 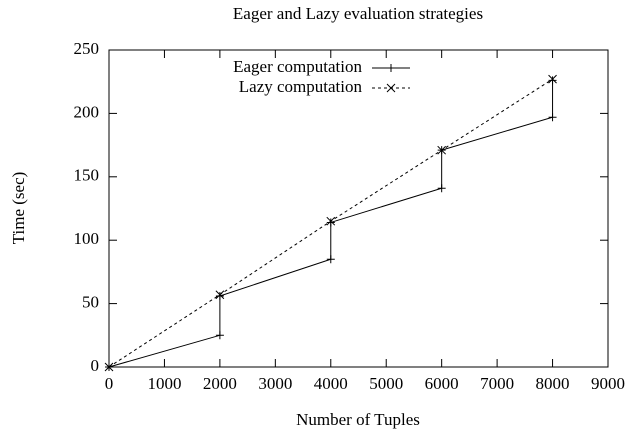 What do you see at coordinates (164, 383) in the screenshot?
I see `x-tick-label: 1000` at bounding box center [164, 383].